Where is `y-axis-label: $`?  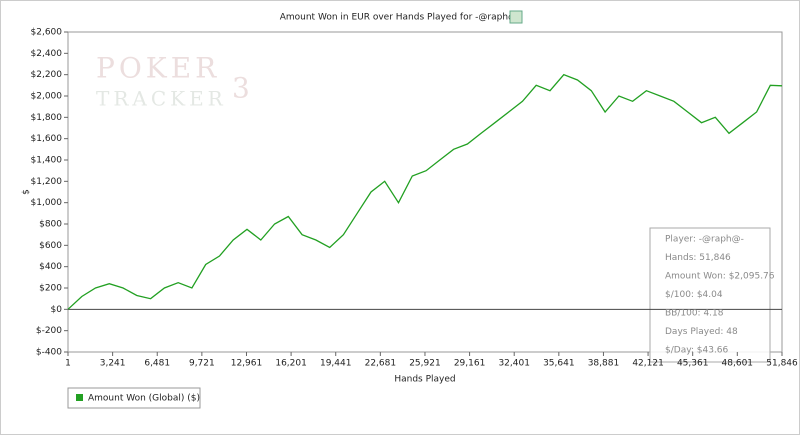
y-axis-label: $ is located at coordinates (27, 192).